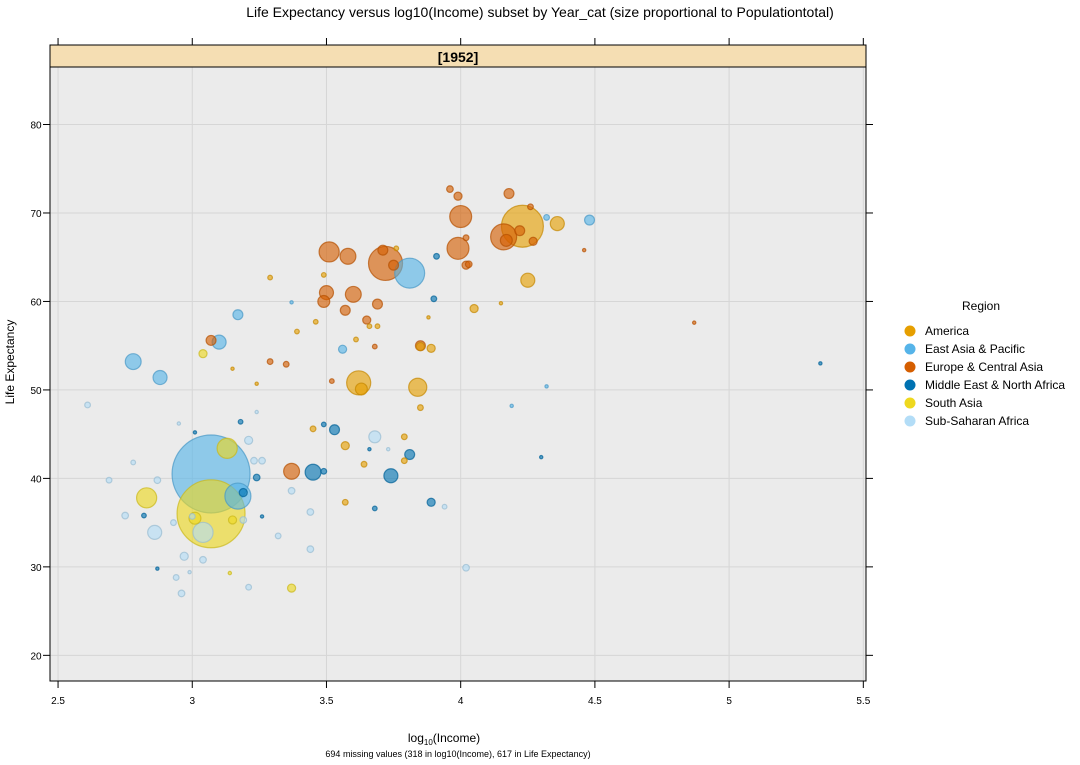  Describe the element at coordinates (36, 479) in the screenshot. I see `y-tick-label: 40` at that location.